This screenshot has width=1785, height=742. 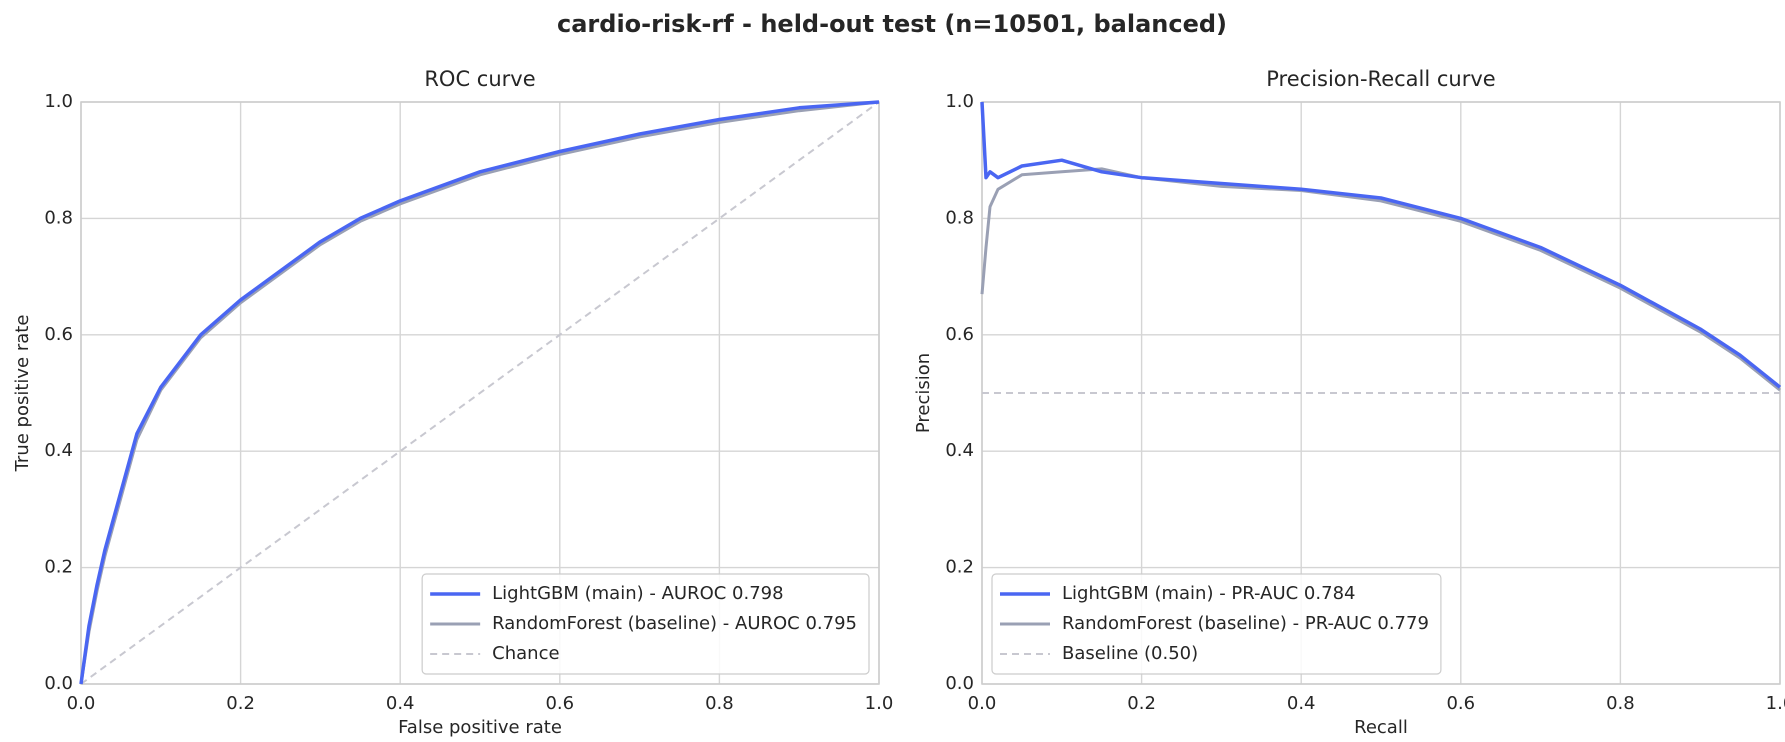 What do you see at coordinates (1380, 279) in the screenshot?
I see `series-line` at bounding box center [1380, 279].